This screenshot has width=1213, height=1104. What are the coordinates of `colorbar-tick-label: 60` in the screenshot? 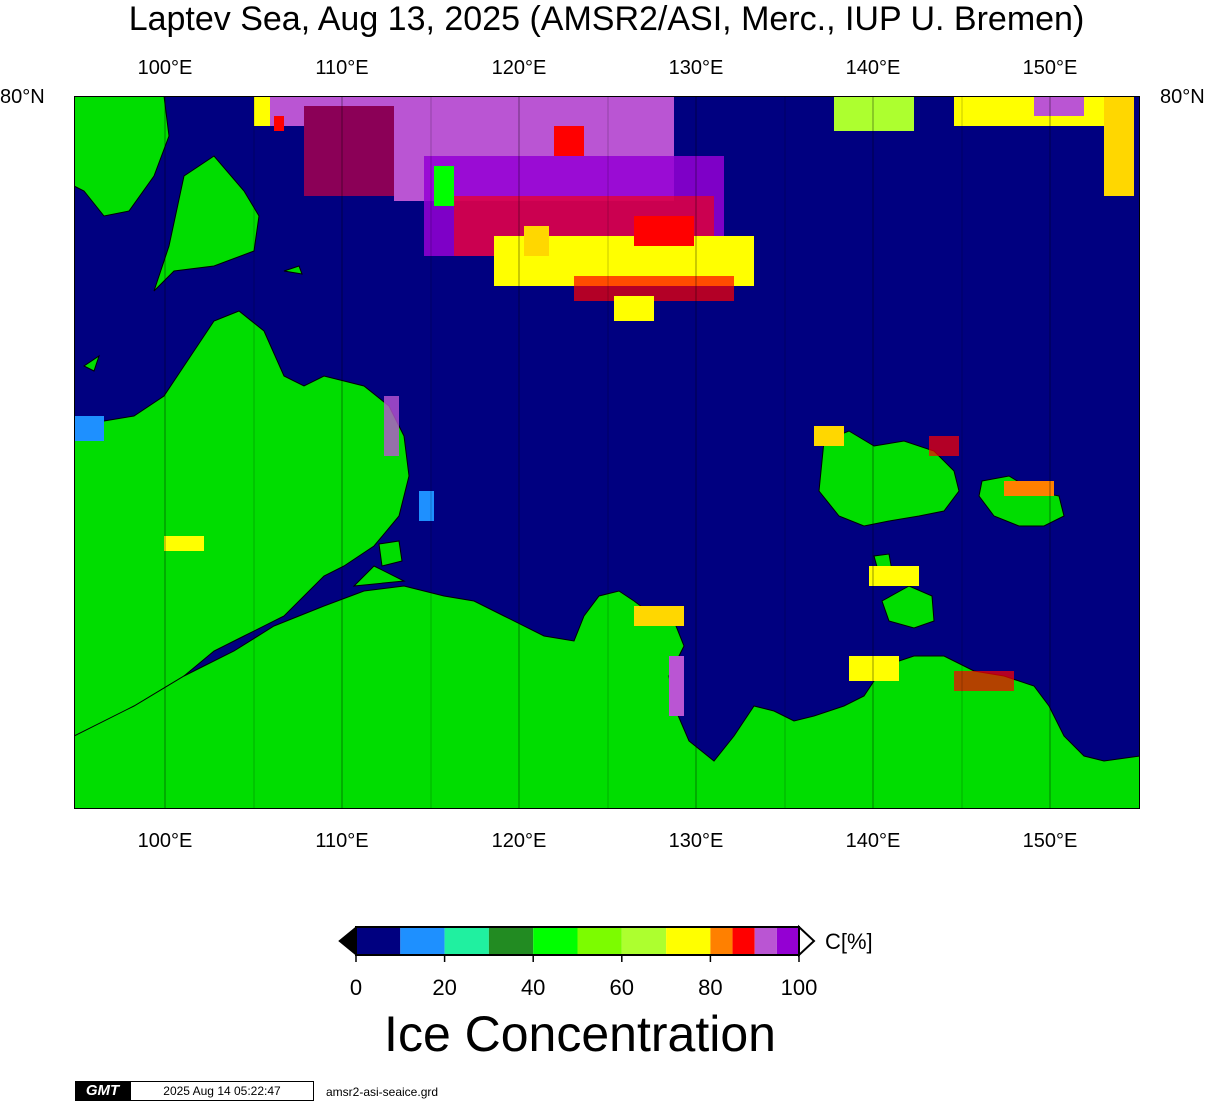 It's located at (622, 987).